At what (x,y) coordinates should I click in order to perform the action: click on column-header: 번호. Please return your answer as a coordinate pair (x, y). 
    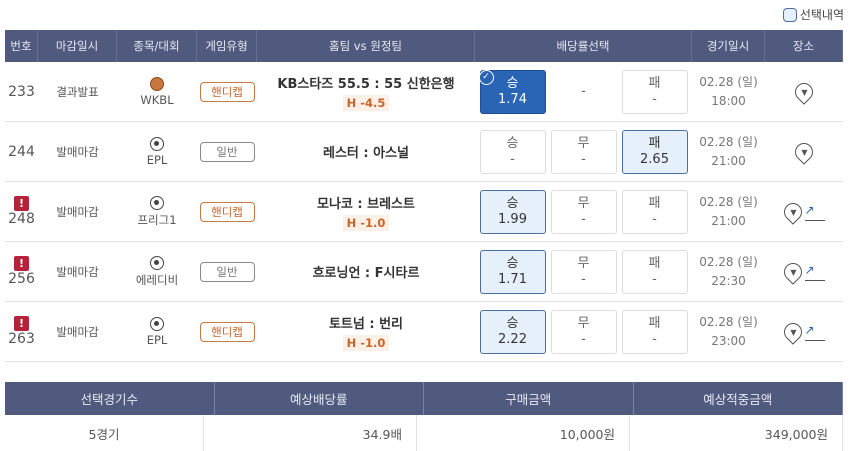
    Looking at the image, I should click on (21, 46).